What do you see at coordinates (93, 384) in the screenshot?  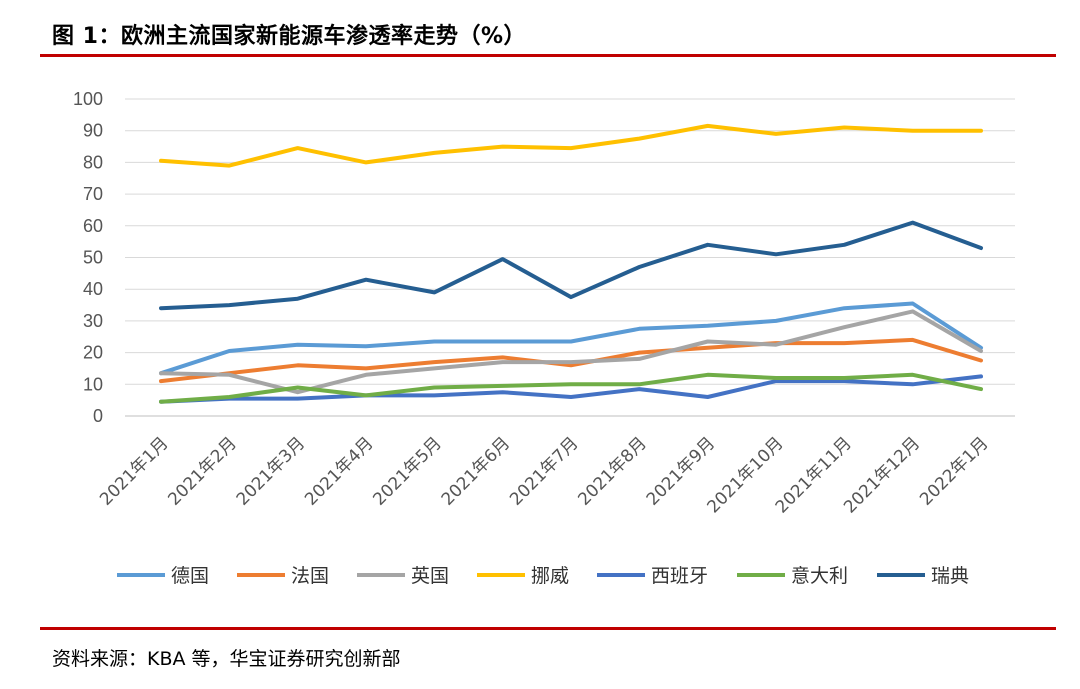 I see `y-tick-label: 10` at bounding box center [93, 384].